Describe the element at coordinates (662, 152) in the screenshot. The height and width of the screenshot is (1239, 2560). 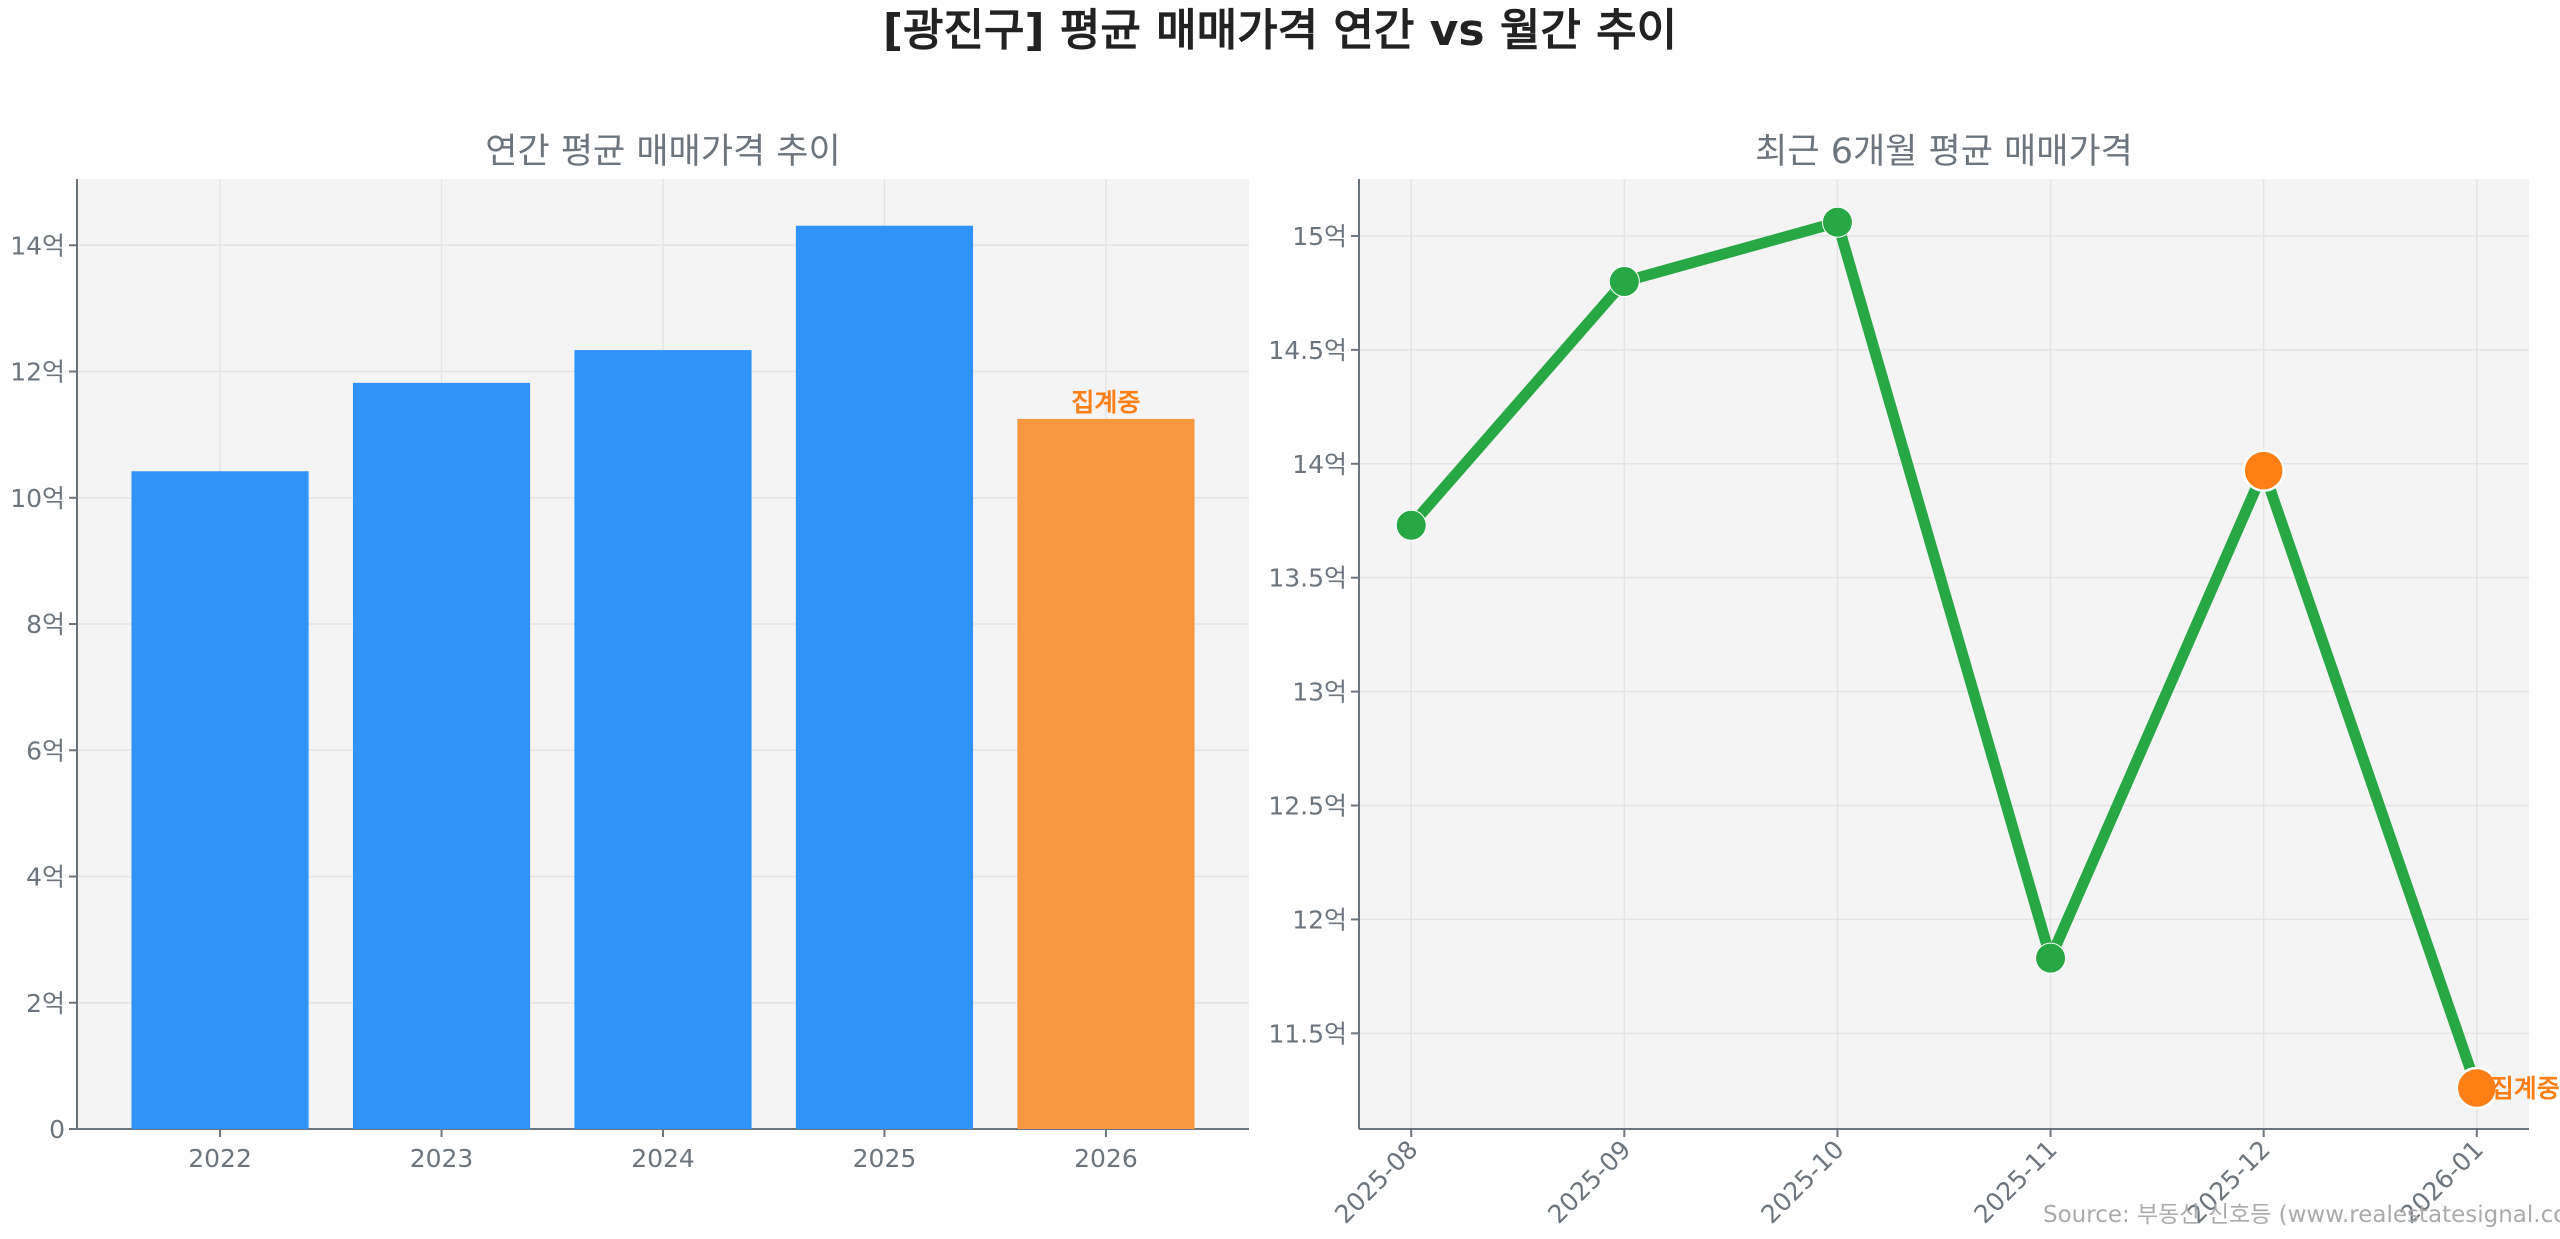
I see `subplot-title: 연간 평균 매매가격 추이` at that location.